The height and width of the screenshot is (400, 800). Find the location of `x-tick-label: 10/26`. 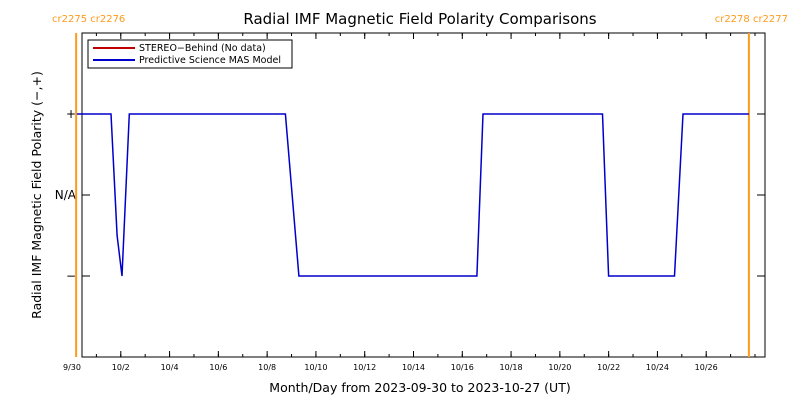

x-tick-label: 10/26 is located at coordinates (706, 367).